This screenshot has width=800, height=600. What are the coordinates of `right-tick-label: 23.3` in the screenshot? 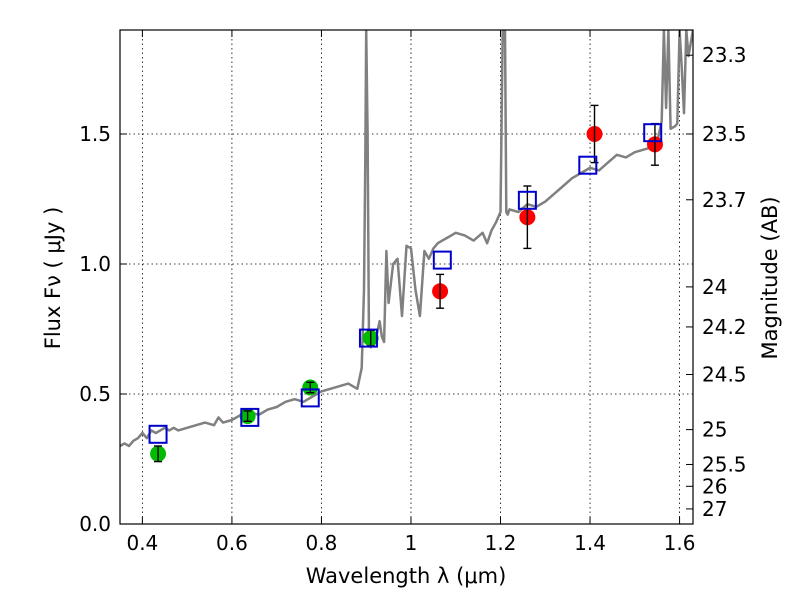 It's located at (724, 55).